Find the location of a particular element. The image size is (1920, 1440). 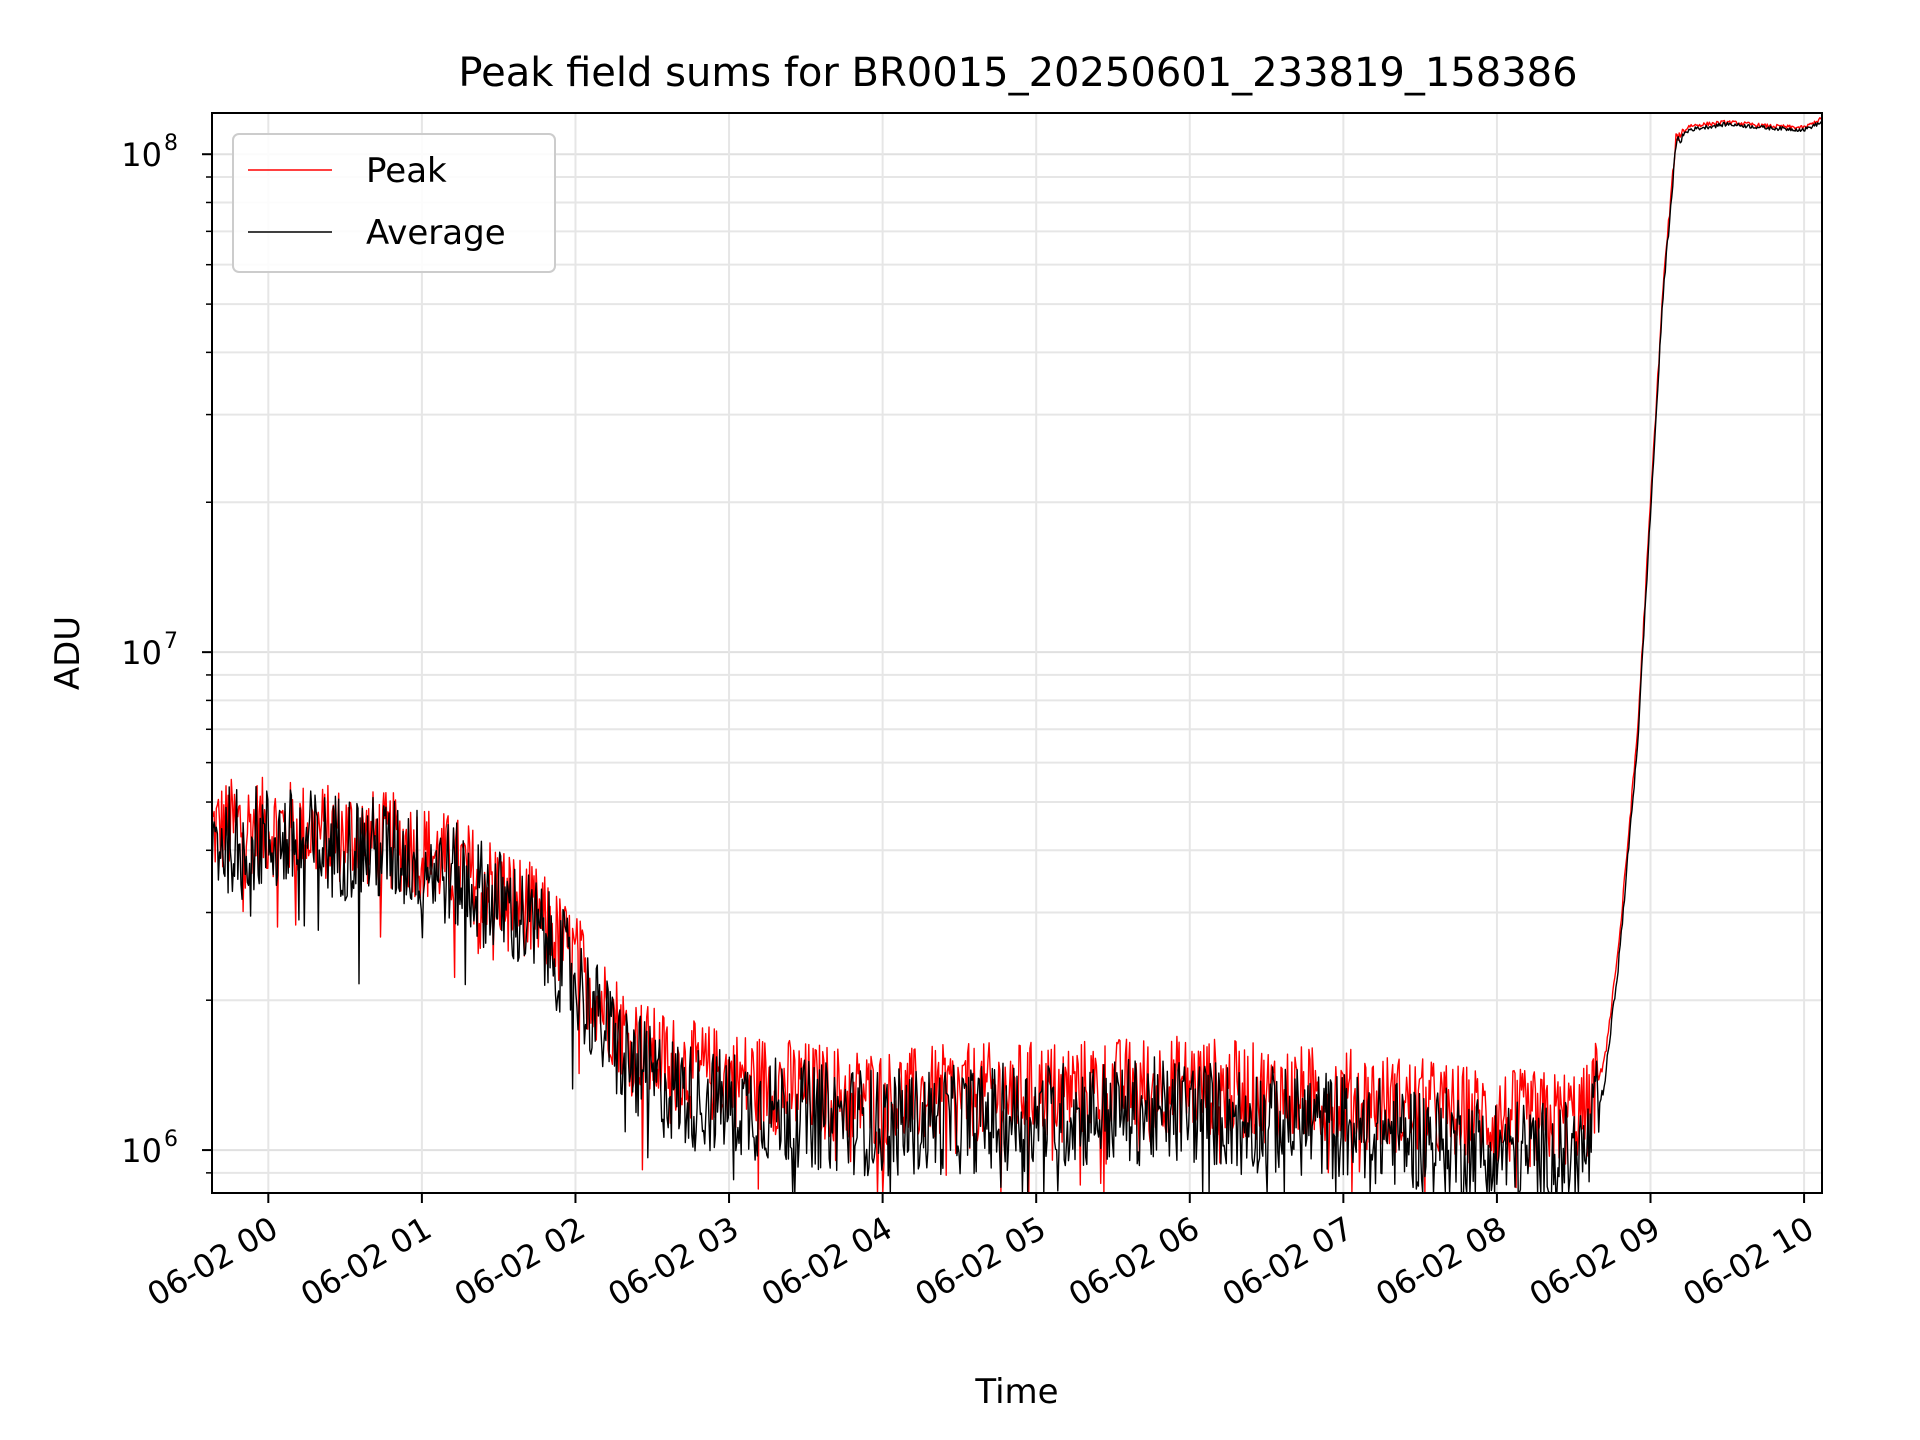

y-tick-exponent: 8 is located at coordinates (171, 143).